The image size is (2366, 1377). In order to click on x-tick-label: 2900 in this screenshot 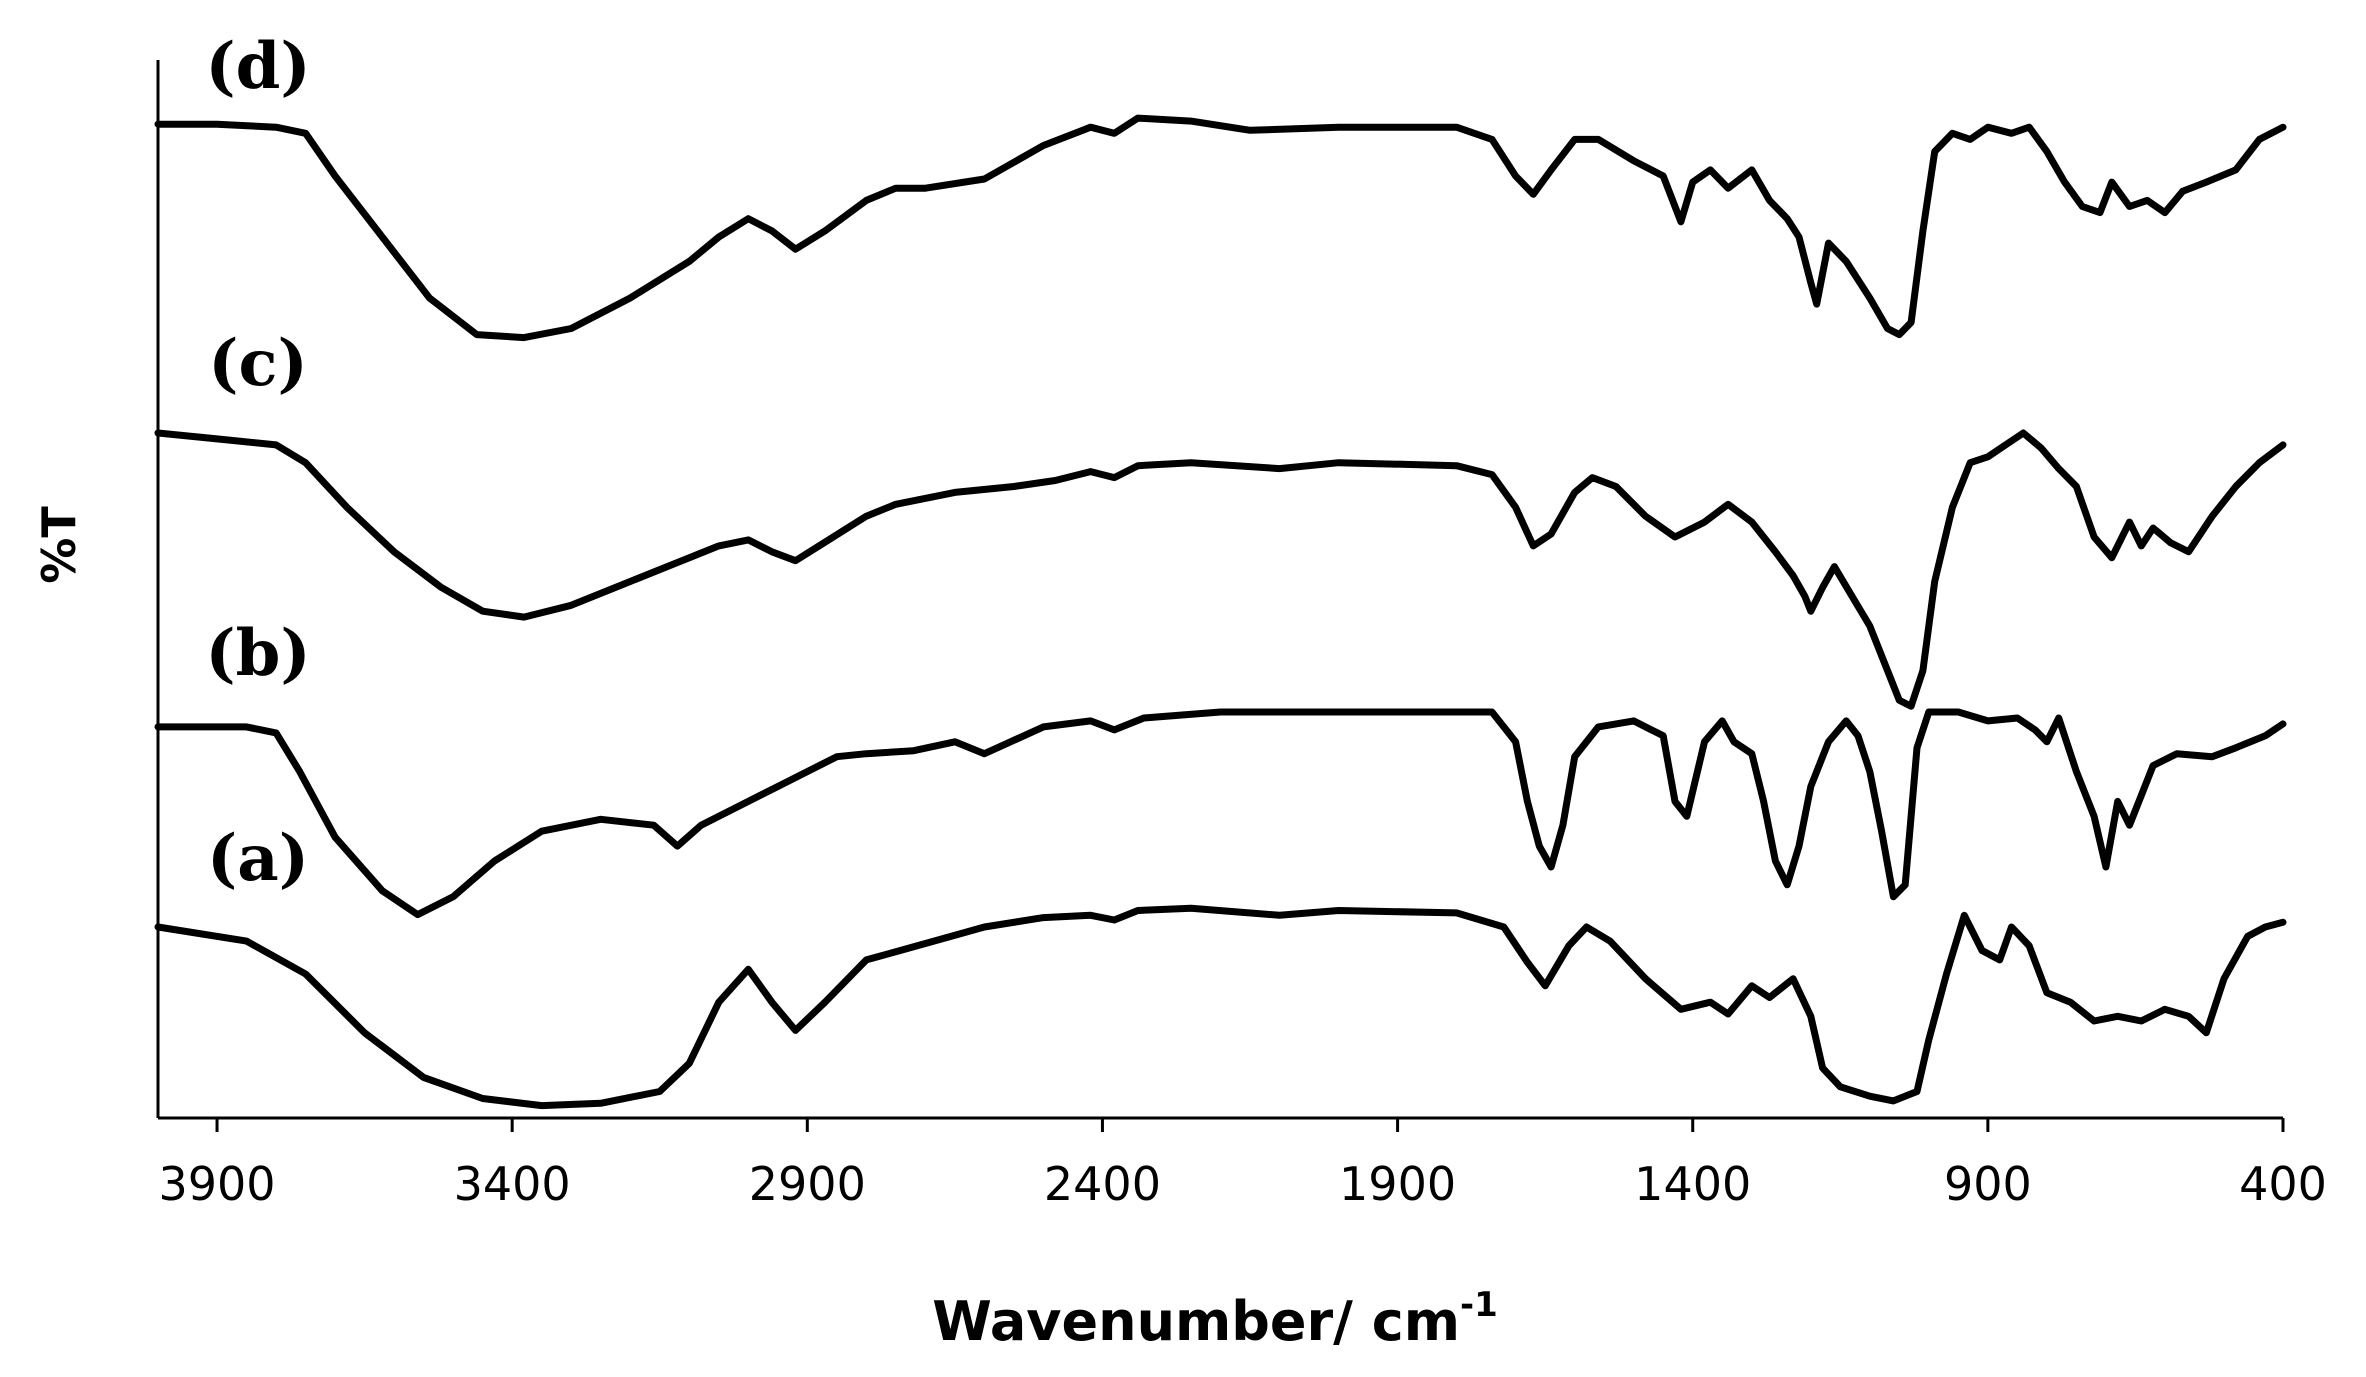, I will do `click(807, 1184)`.